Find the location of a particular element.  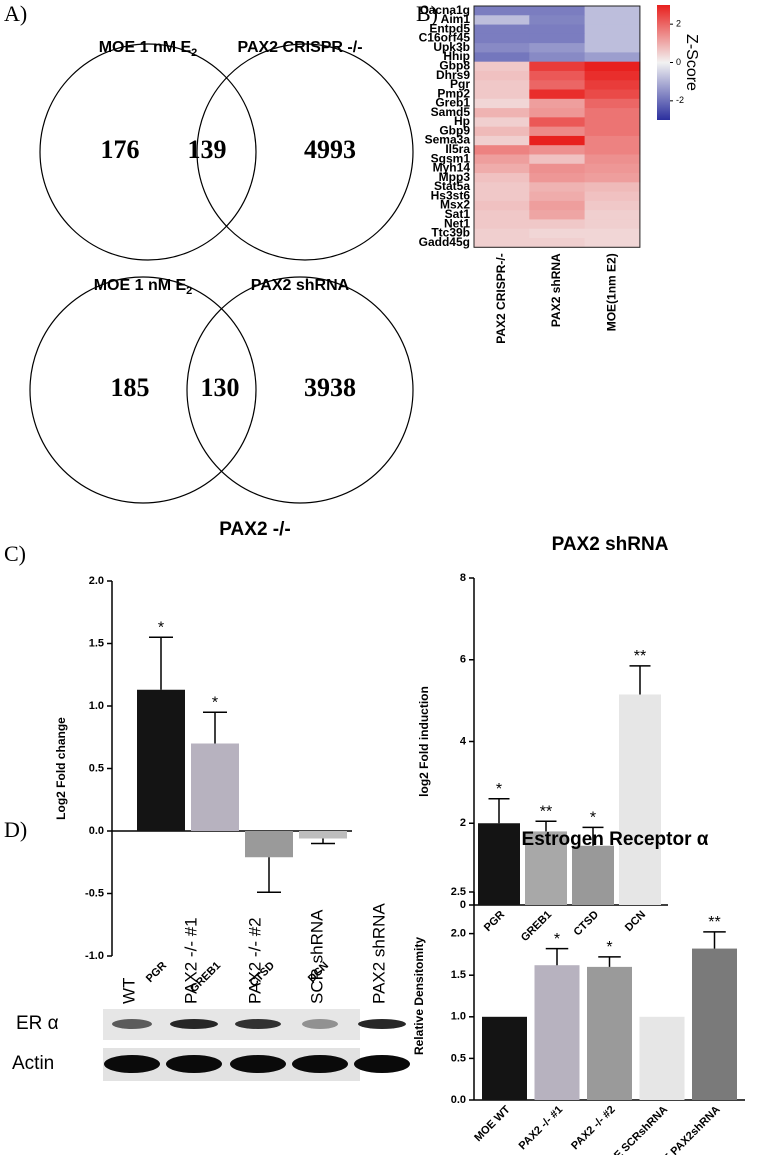

row-label: C16orf45 is located at coordinates (445, 38).